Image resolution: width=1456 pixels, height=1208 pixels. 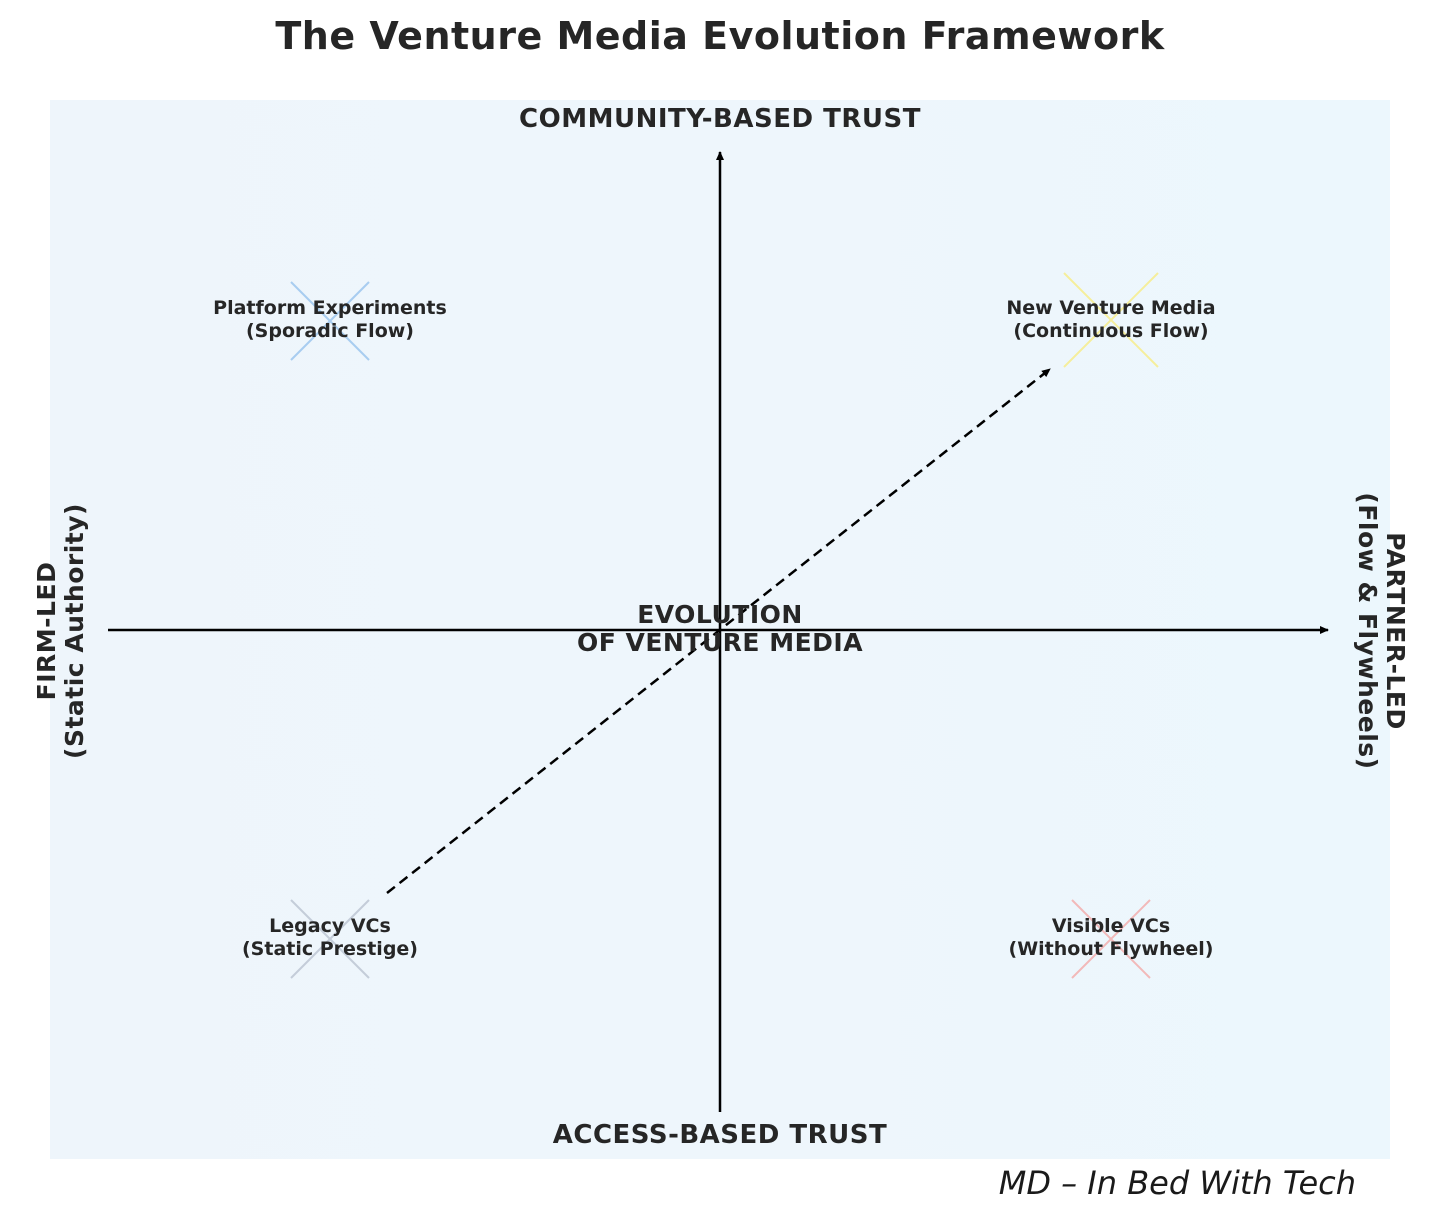 I want to click on marker-new-venture-media, so click(x=1111, y=320).